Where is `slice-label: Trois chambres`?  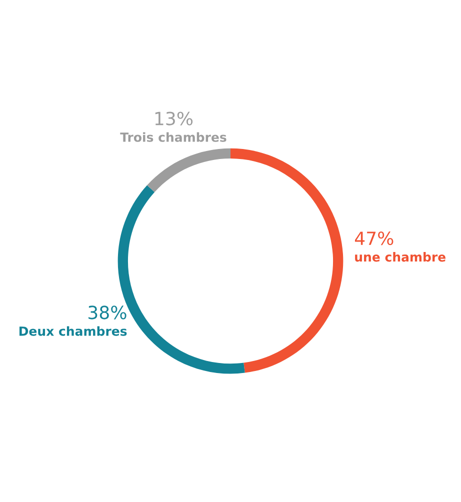
slice-label: Trois chambres is located at coordinates (173, 137).